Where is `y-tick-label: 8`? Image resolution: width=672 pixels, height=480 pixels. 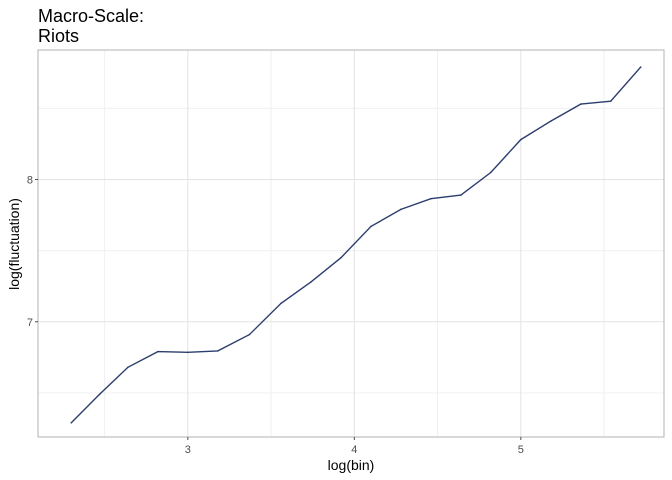 y-tick-label: 8 is located at coordinates (30, 180).